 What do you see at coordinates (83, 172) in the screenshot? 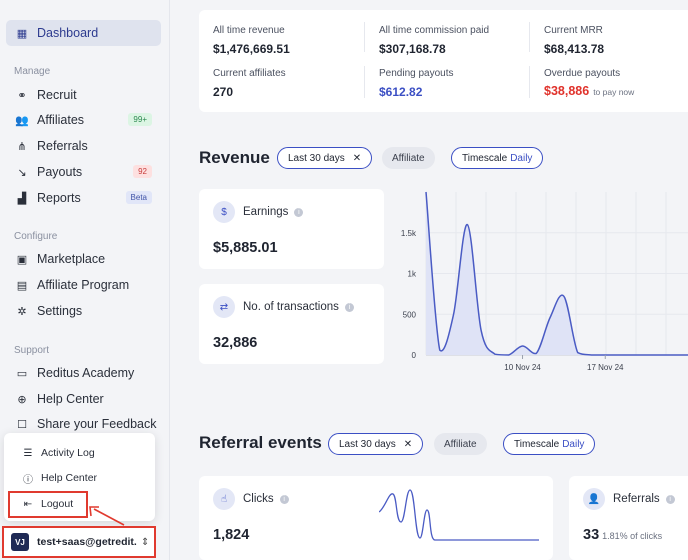
I see `sidebar-item-payouts: ↘ Payouts 92` at bounding box center [83, 172].